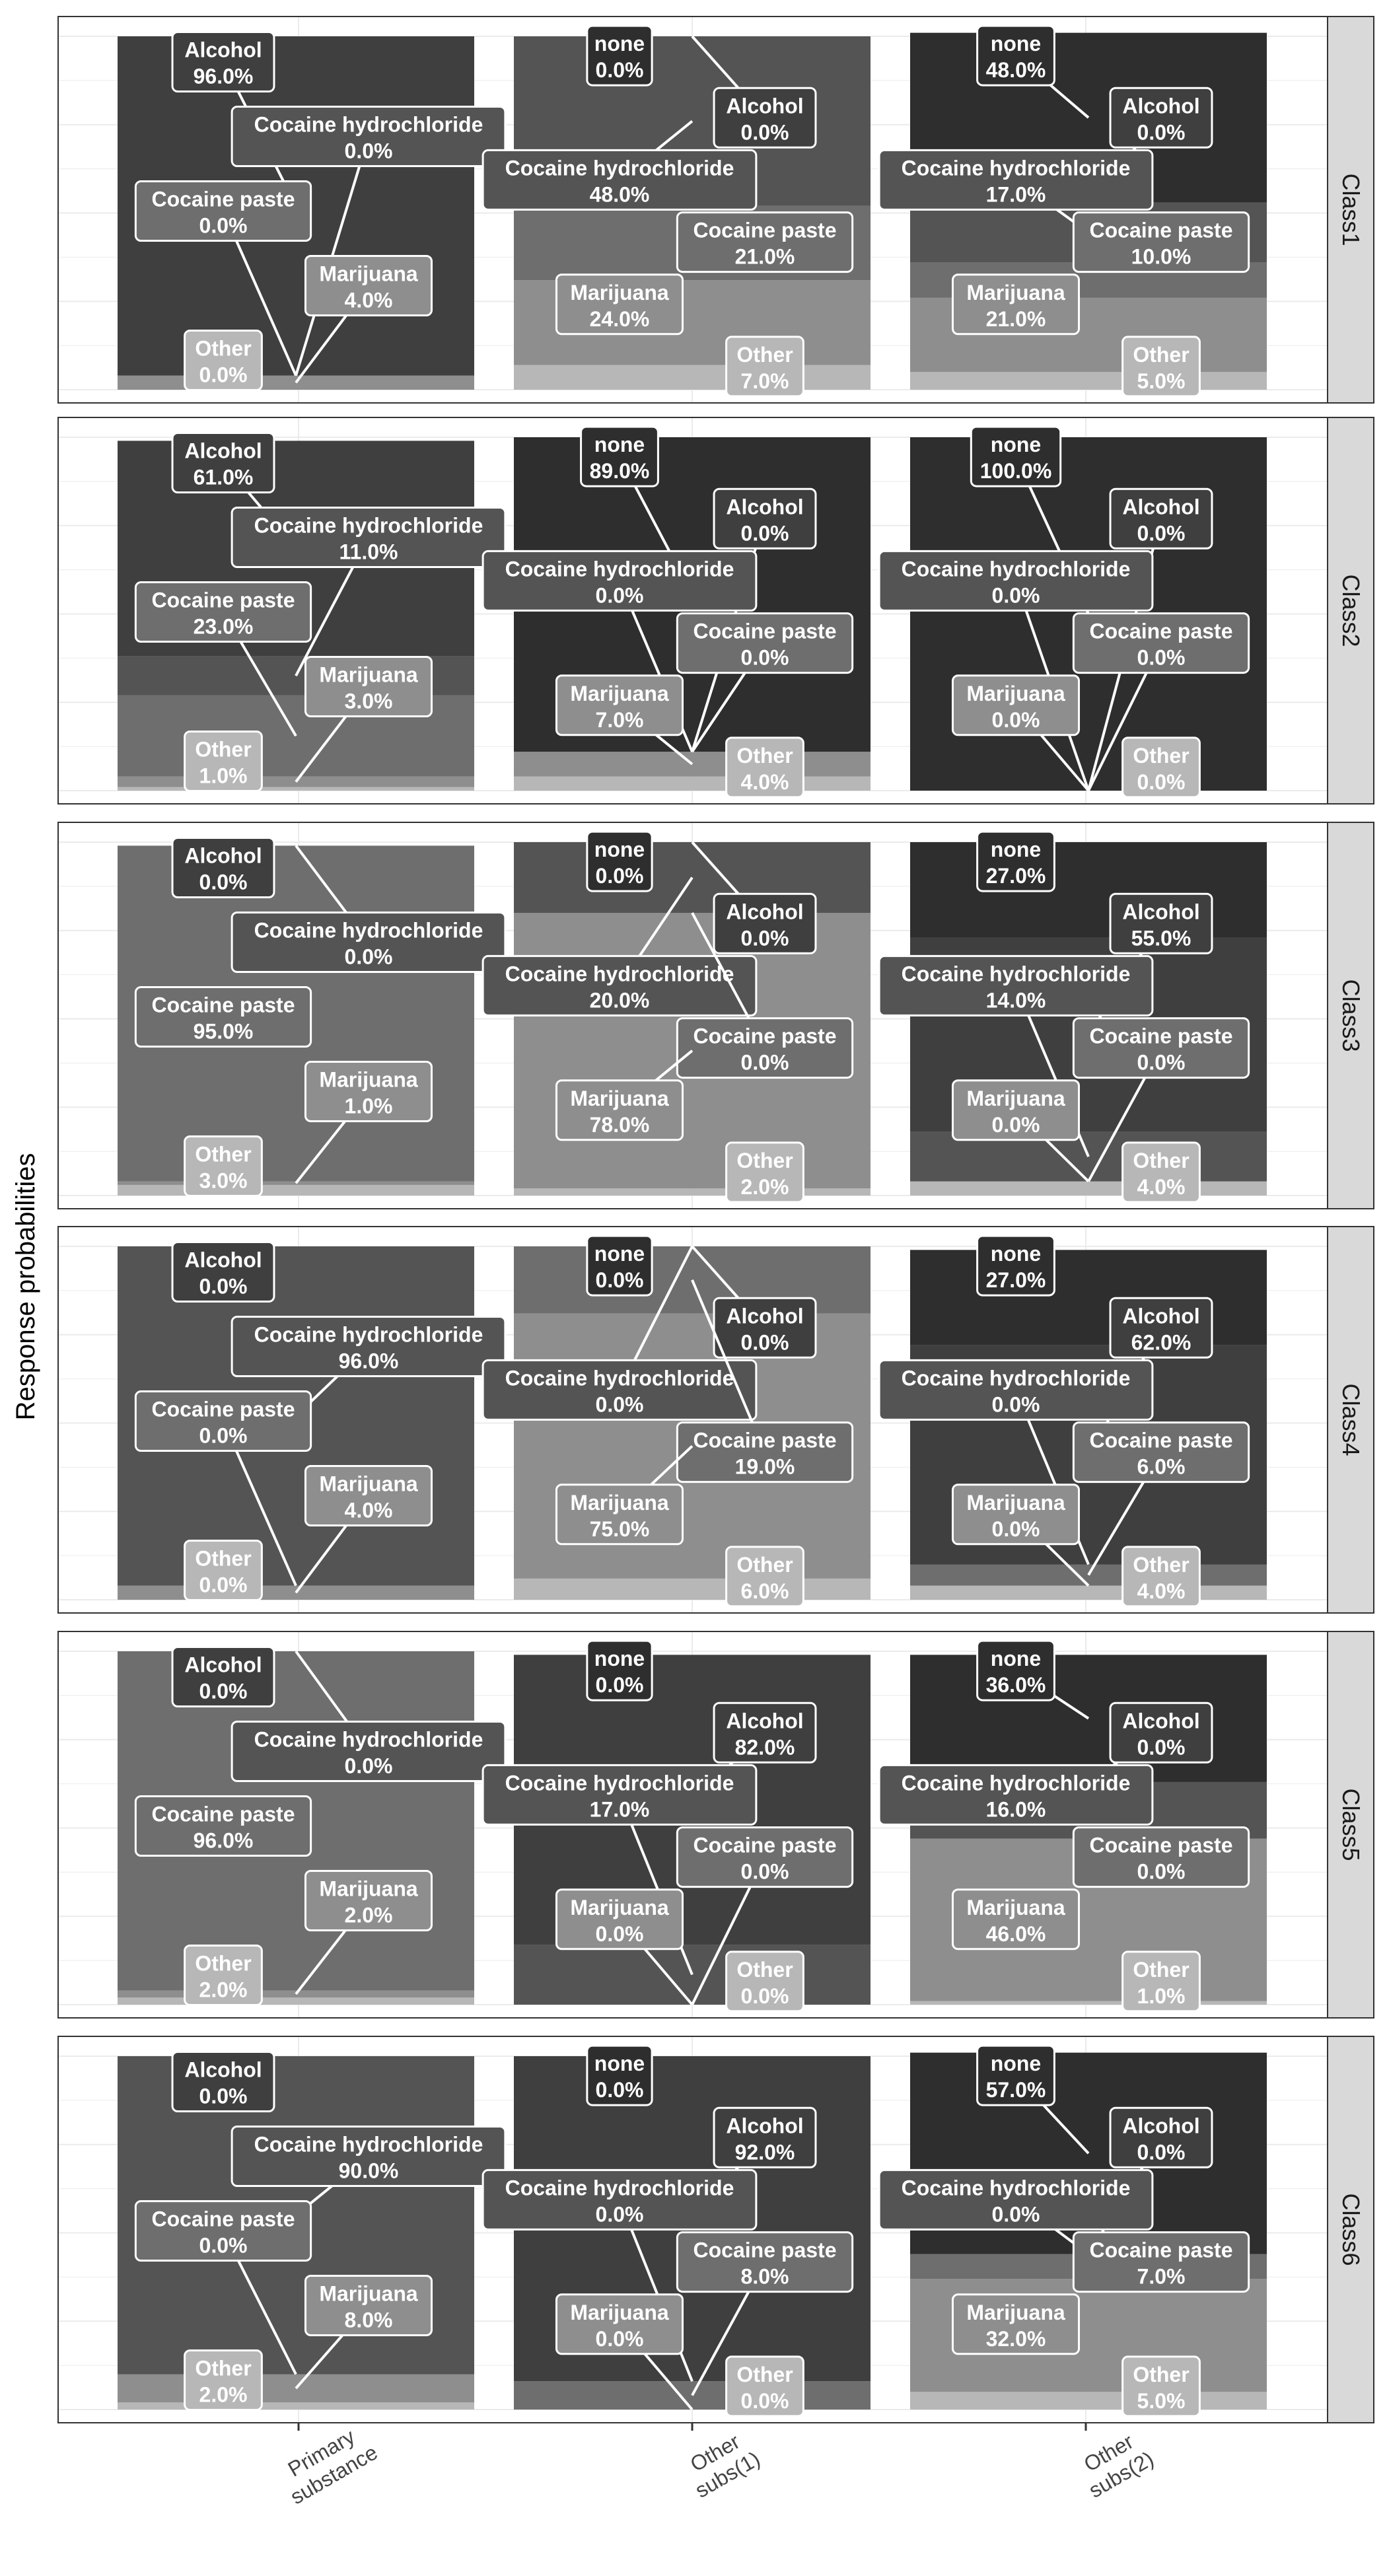 Image resolution: width=1387 pixels, height=2576 pixels. Describe the element at coordinates (364, 1933) in the screenshot. I see `data-label-marijuana: Marijuana 2.0%` at that location.